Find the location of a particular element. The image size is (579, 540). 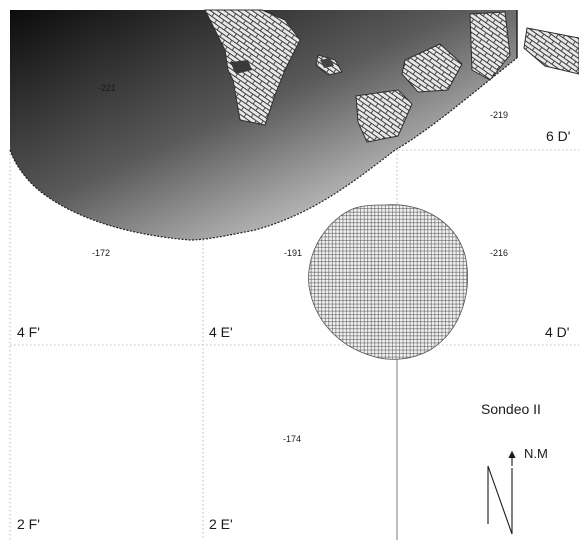

elevation-label: -172 is located at coordinates (101, 253).